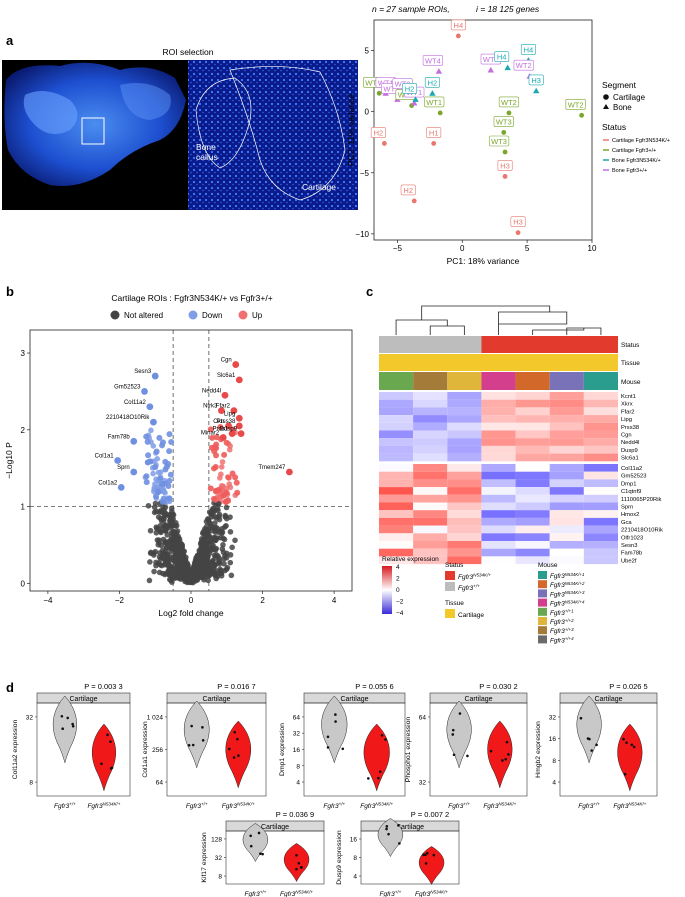 Image resolution: width=685 pixels, height=897 pixels. What do you see at coordinates (626, 420) in the screenshot?
I see `heatmap-gene-label: Lipg` at bounding box center [626, 420].